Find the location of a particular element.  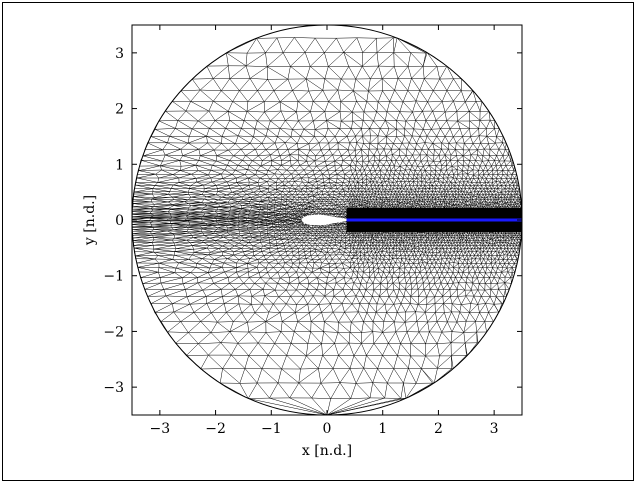

y-tick-label: 2 is located at coordinates (119, 110).